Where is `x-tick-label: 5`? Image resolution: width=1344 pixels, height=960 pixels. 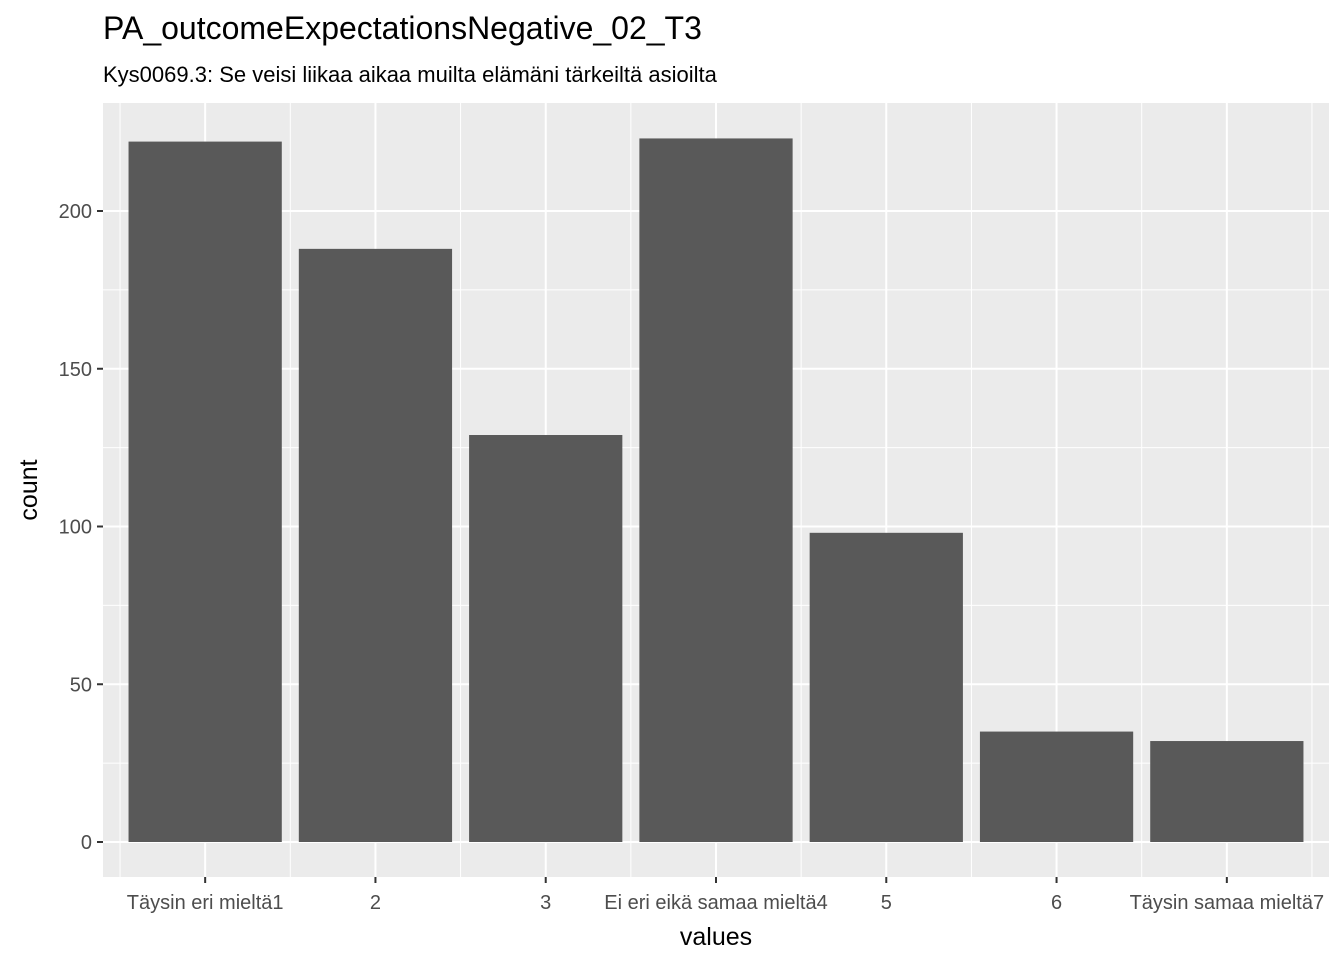 x-tick-label: 5 is located at coordinates (886, 903).